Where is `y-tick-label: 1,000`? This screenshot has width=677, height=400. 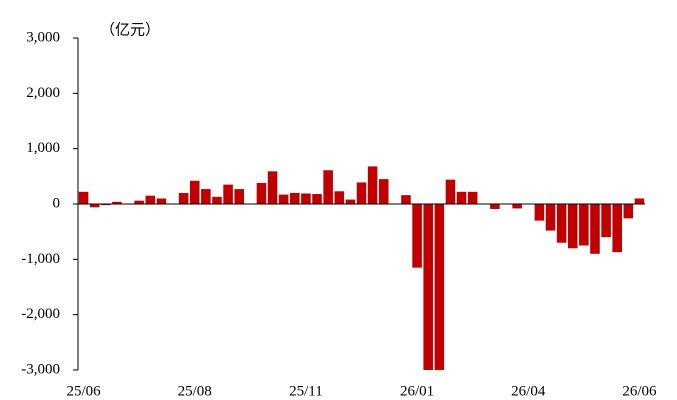
y-tick-label: 1,000 is located at coordinates (43, 148).